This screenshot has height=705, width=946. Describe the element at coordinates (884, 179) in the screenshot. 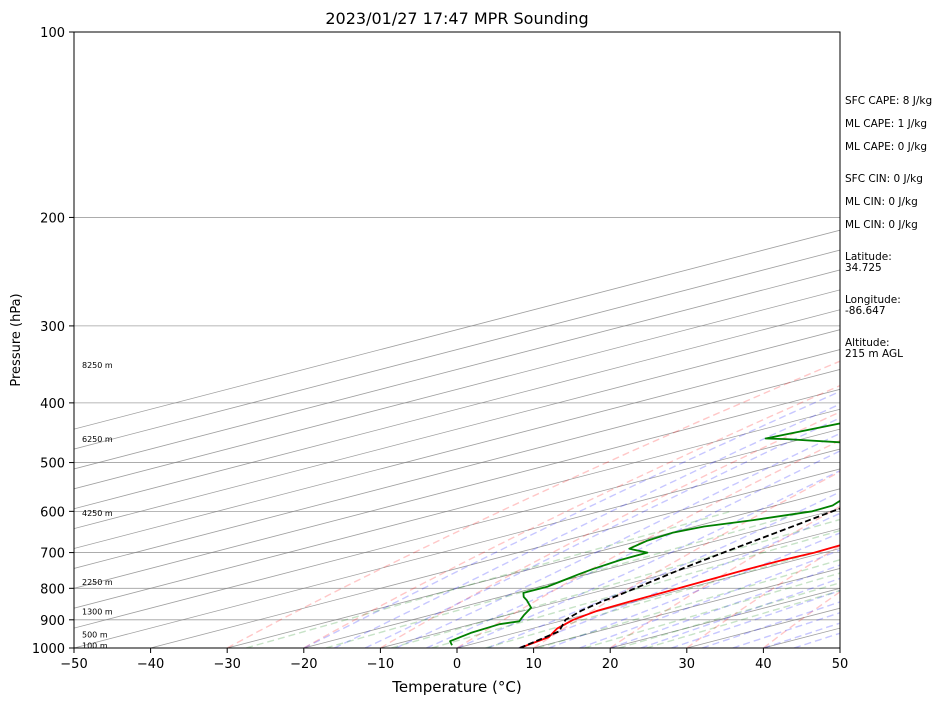

I see `parameter-line: SFC CIN: 0 J/kg` at that location.